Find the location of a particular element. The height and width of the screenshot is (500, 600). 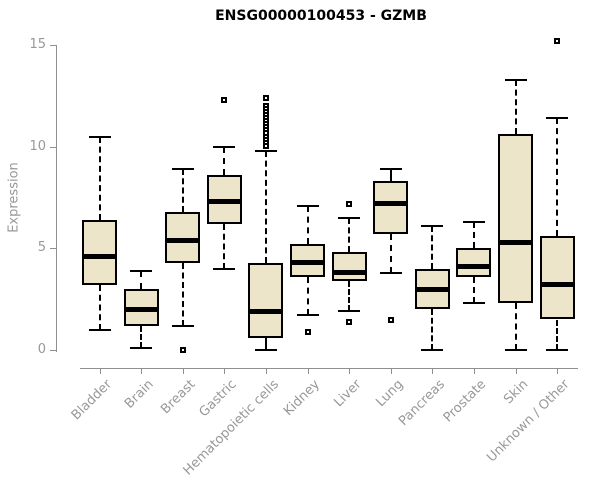

x-category-label: Breast is located at coordinates (178, 397).